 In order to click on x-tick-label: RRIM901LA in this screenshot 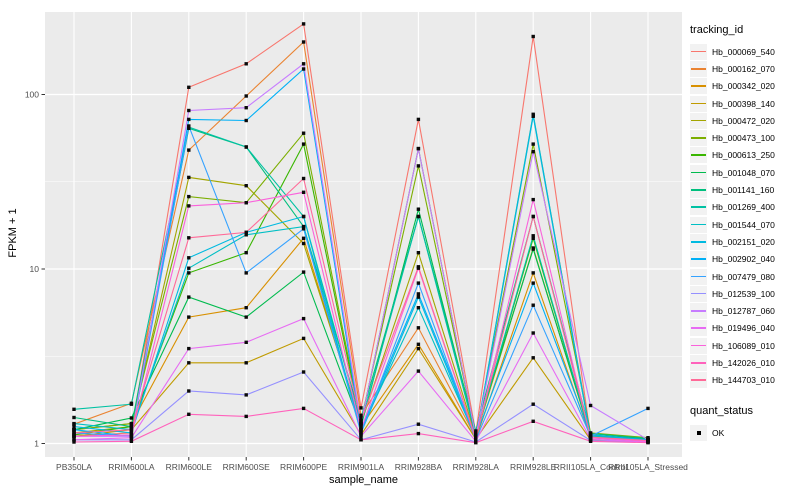, I will do `click(361, 467)`.